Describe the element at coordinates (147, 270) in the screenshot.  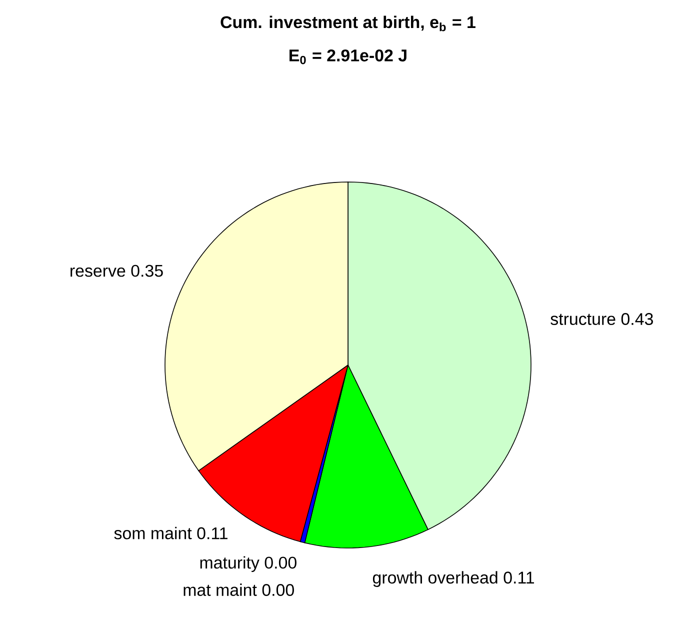
I see `data-label: 0.35` at that location.